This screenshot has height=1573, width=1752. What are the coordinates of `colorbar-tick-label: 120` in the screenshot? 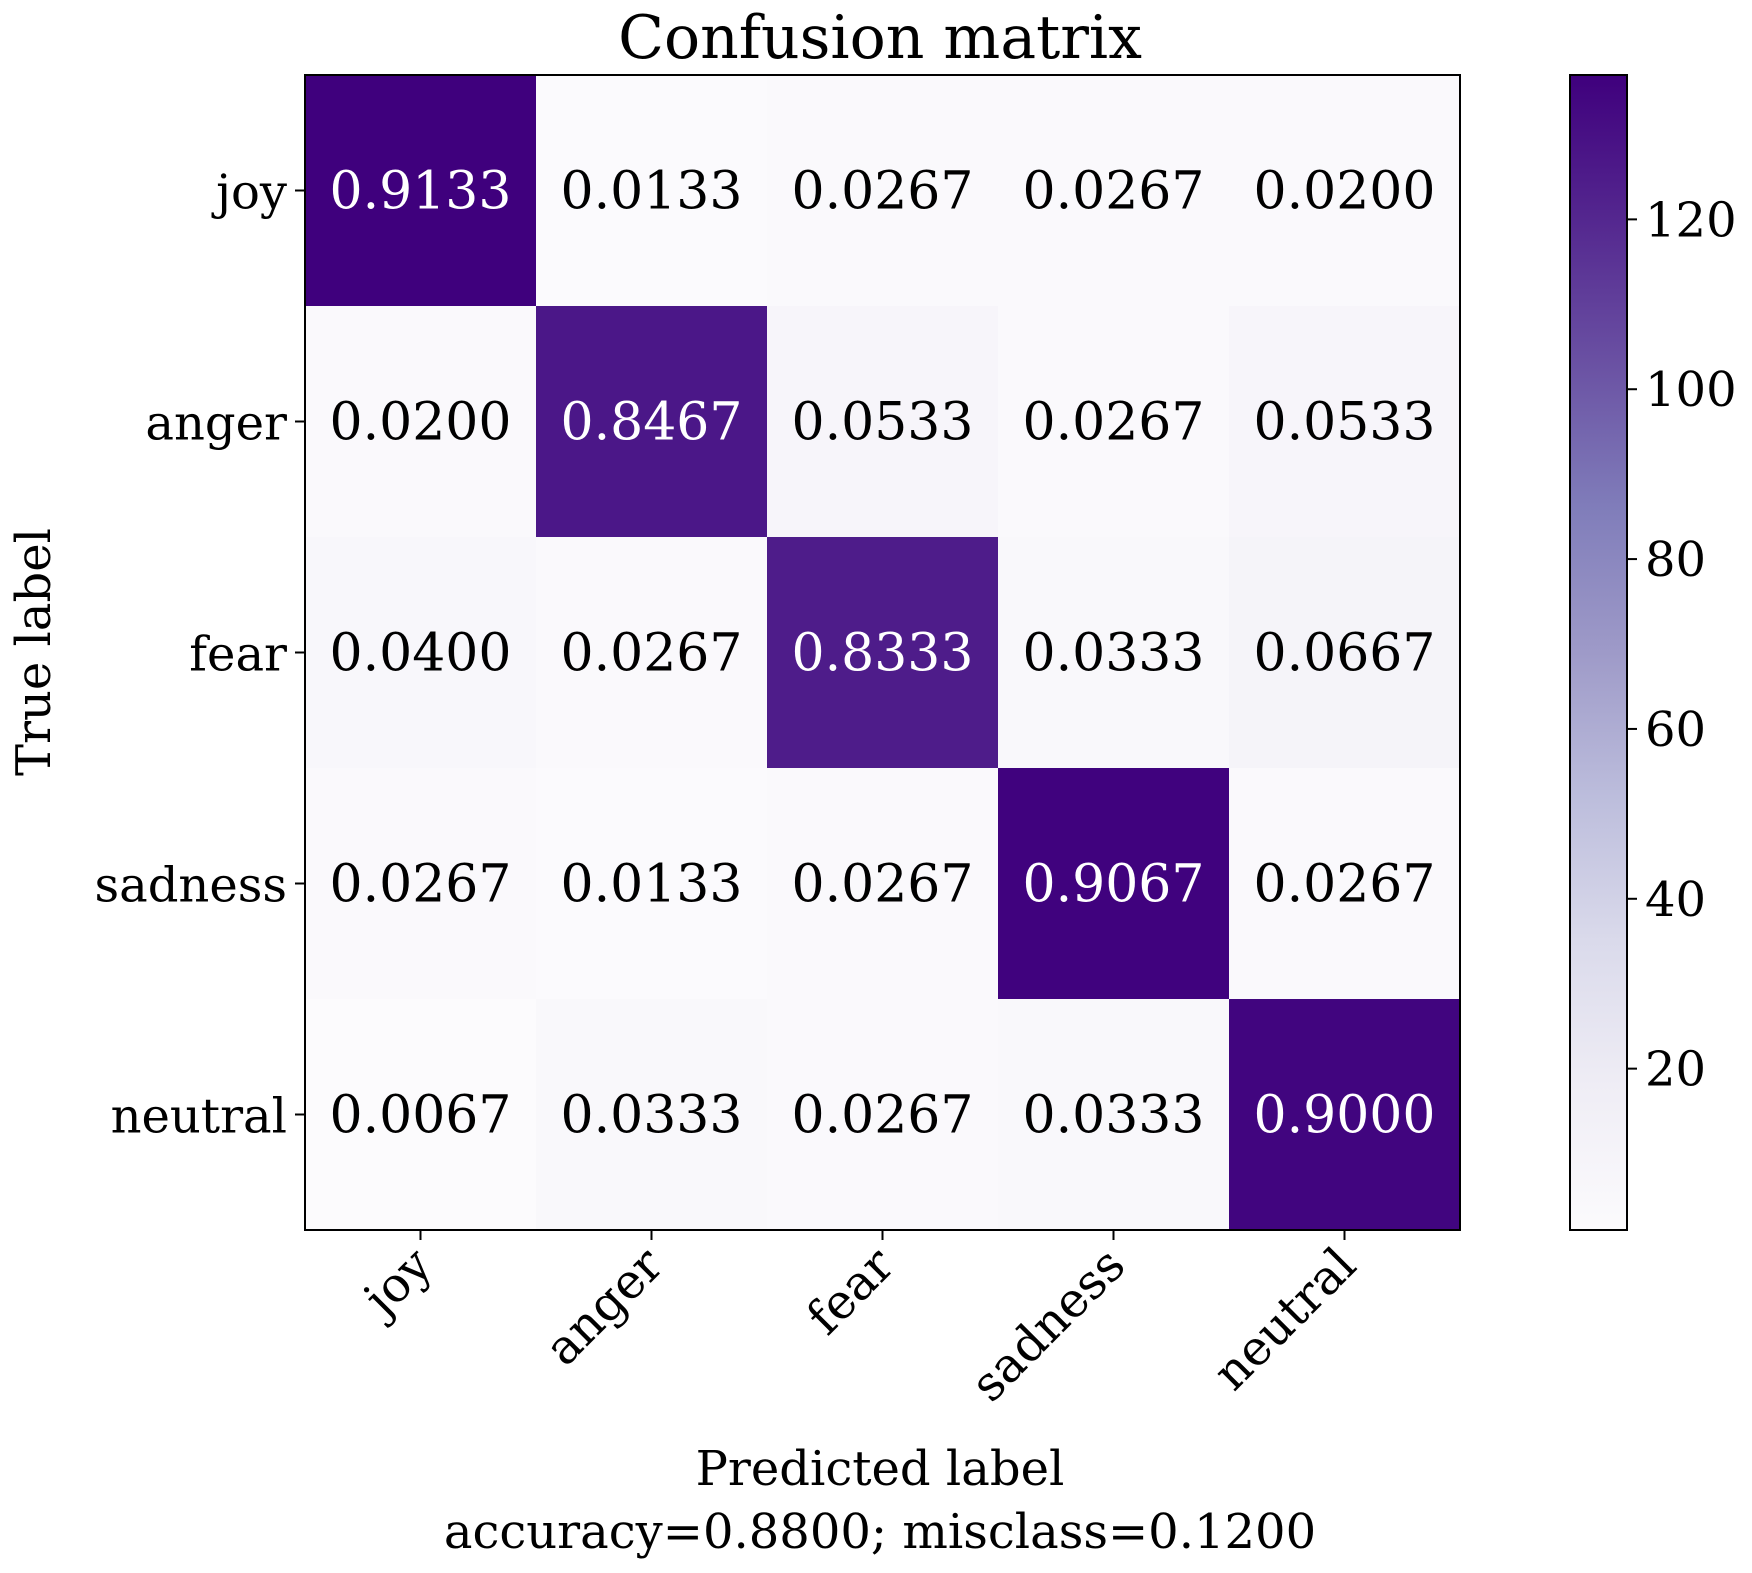 It's located at (1691, 220).